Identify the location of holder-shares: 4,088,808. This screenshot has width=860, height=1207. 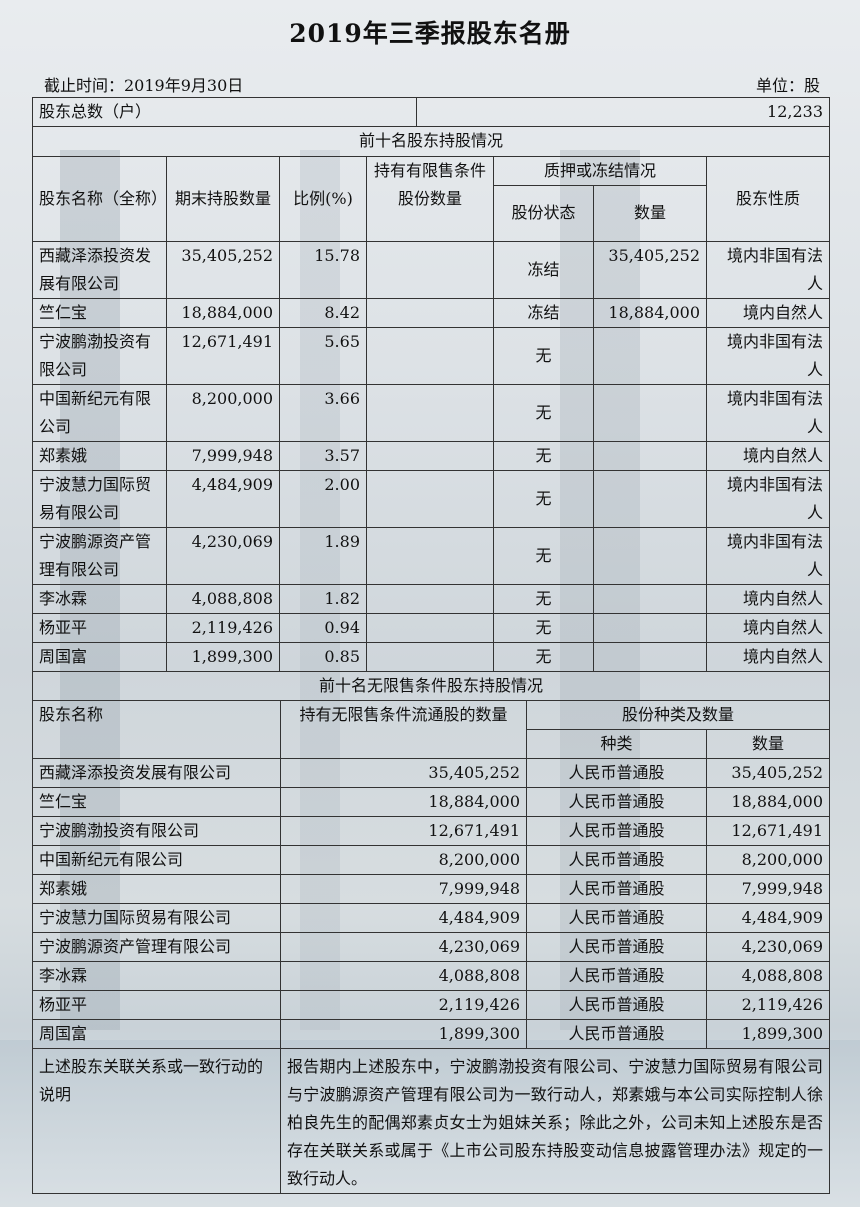
(223, 599).